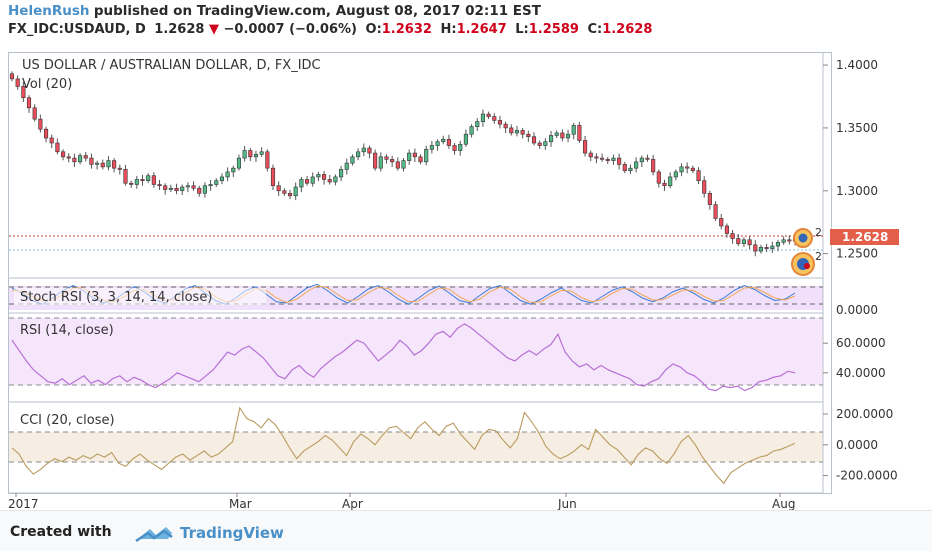 The height and width of the screenshot is (551, 932). What do you see at coordinates (403, 445) in the screenshot?
I see `cci-series` at bounding box center [403, 445].